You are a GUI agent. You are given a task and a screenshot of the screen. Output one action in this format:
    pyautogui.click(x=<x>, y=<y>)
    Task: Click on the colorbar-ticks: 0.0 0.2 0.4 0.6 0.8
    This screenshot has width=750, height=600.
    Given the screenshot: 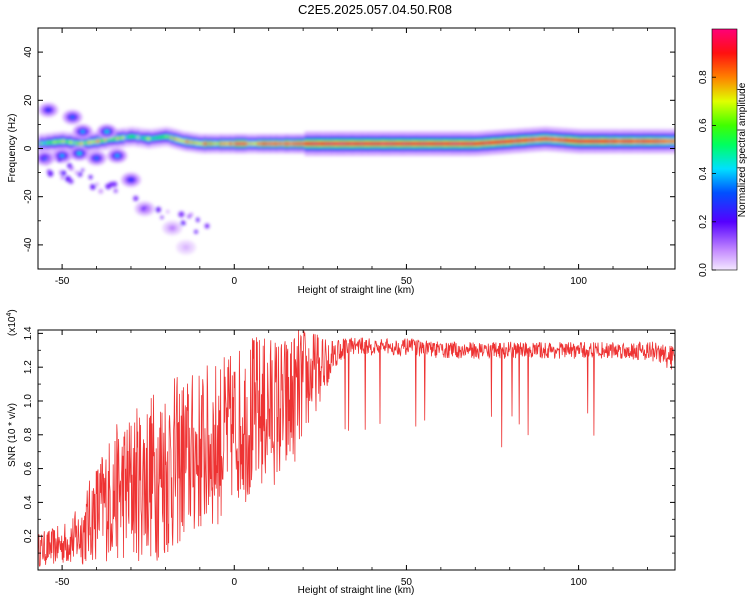 What is the action you would take?
    pyautogui.click(x=707, y=173)
    